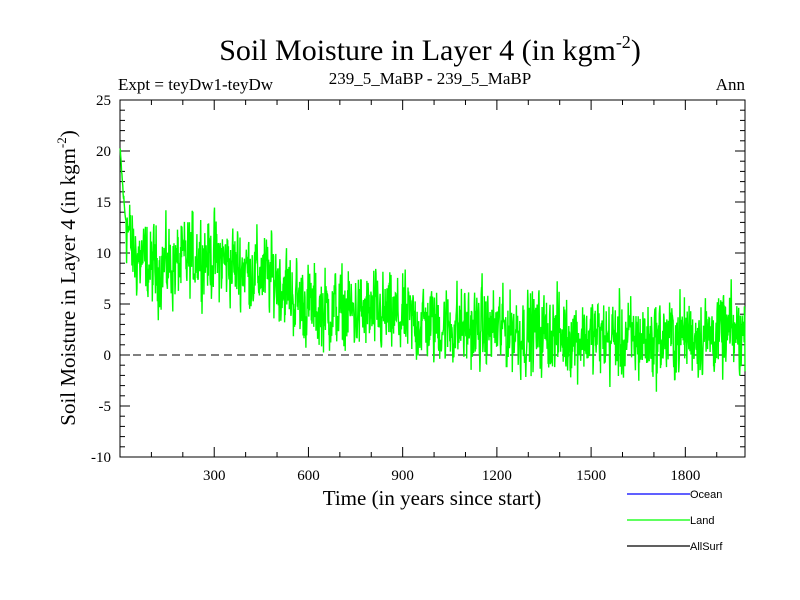  What do you see at coordinates (101, 458) in the screenshot?
I see `y-tick-label: -10` at bounding box center [101, 458].